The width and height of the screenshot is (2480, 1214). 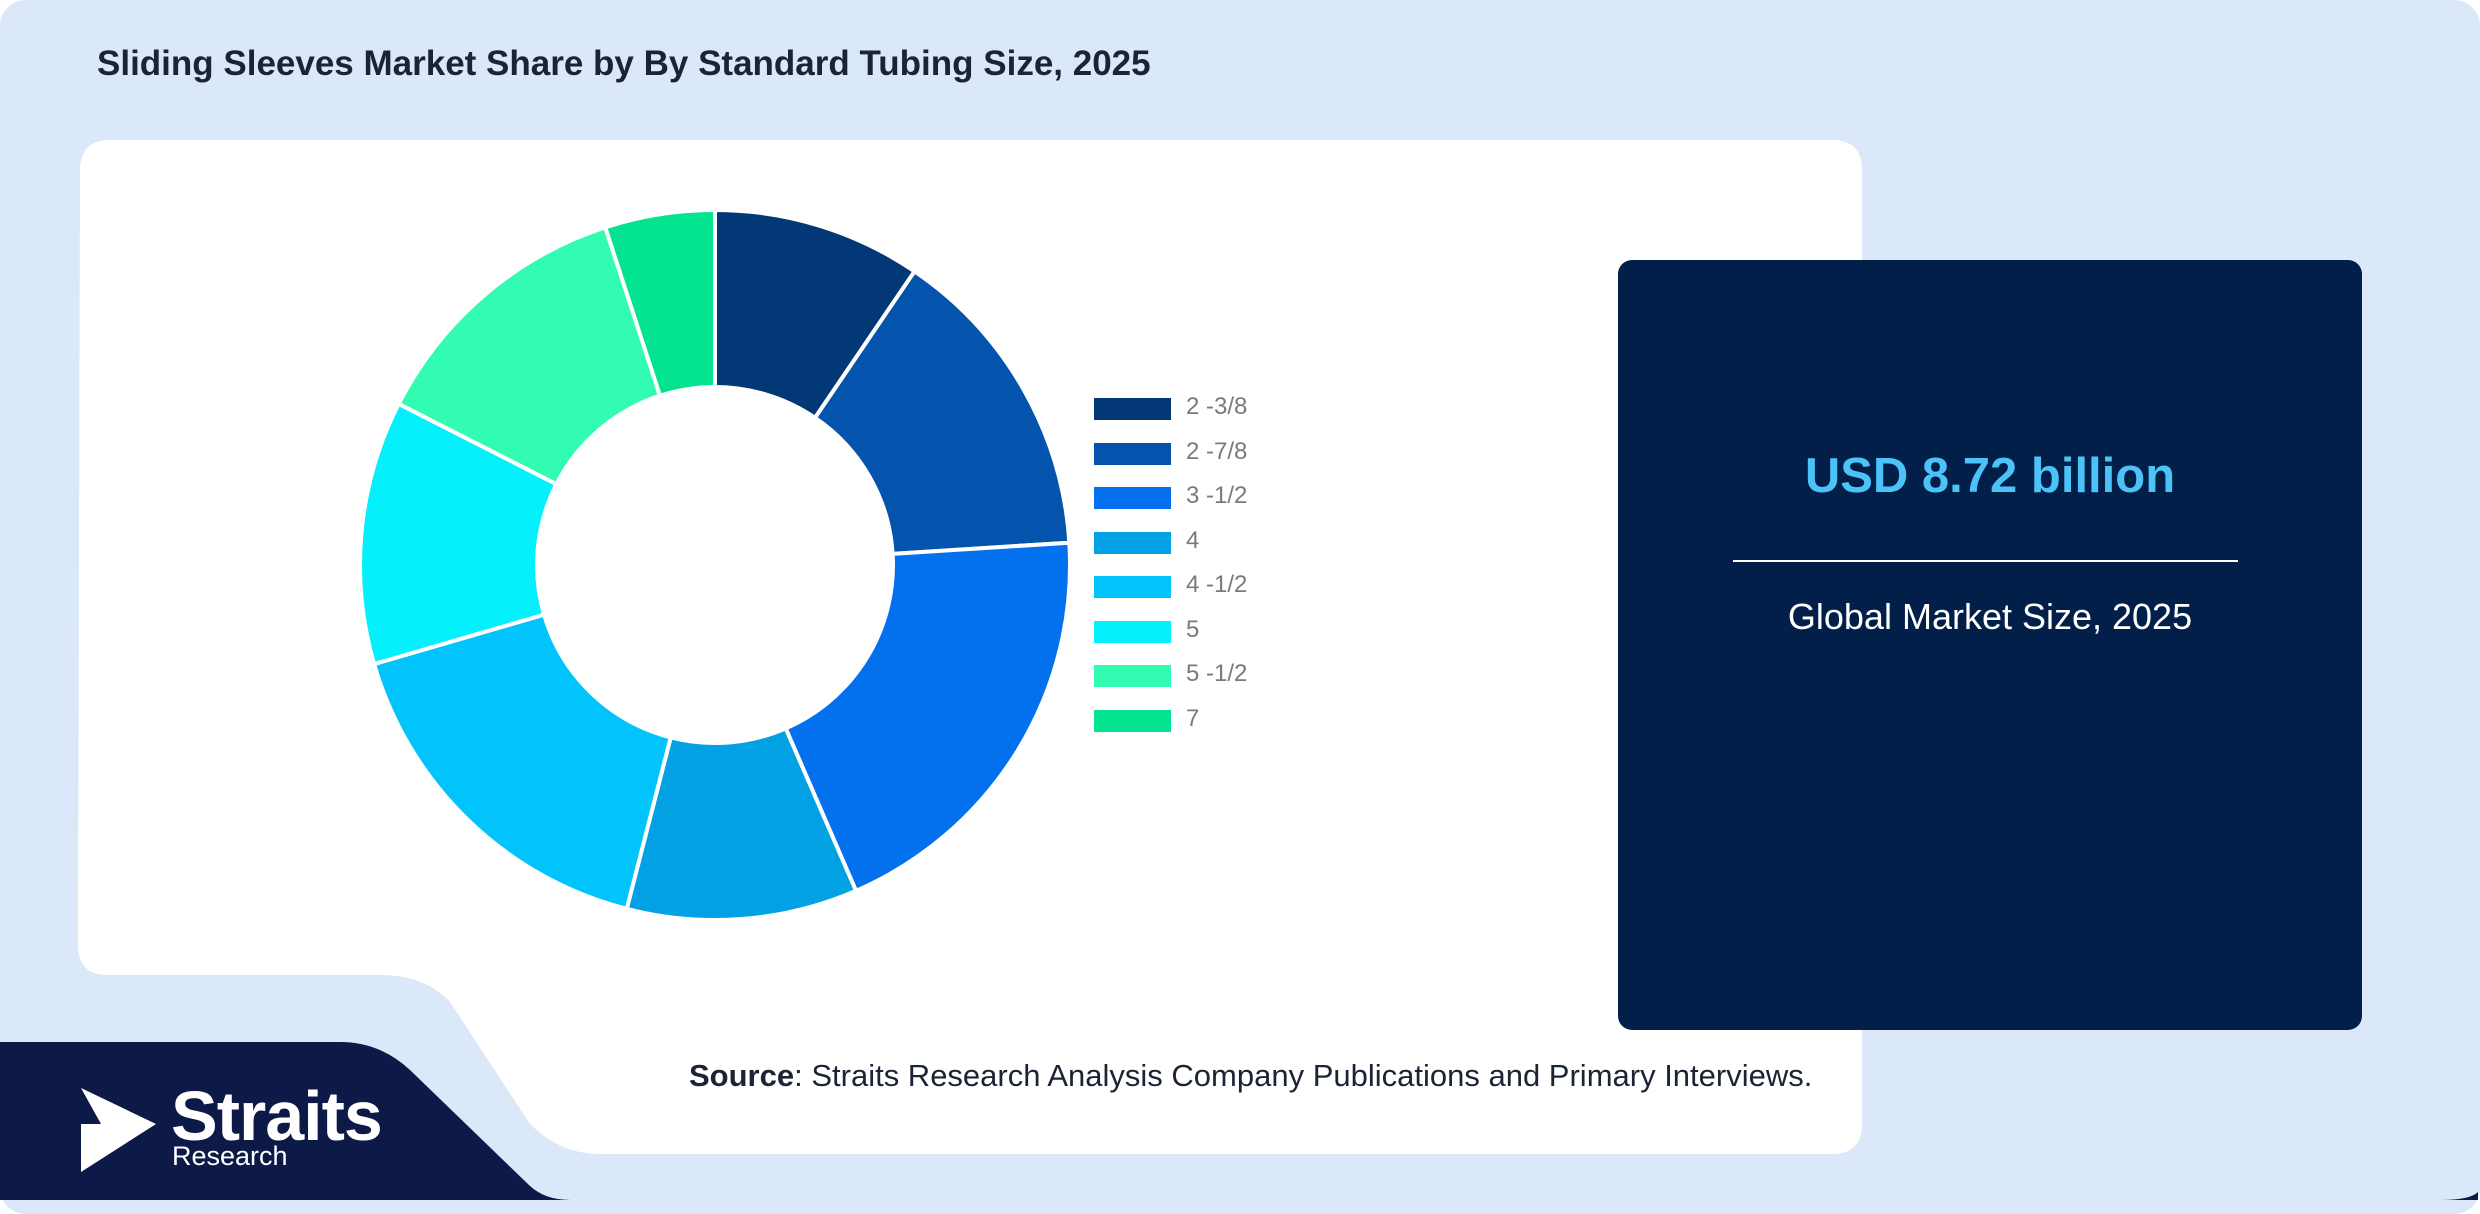 I want to click on legend-label: 4, so click(x=1193, y=540).